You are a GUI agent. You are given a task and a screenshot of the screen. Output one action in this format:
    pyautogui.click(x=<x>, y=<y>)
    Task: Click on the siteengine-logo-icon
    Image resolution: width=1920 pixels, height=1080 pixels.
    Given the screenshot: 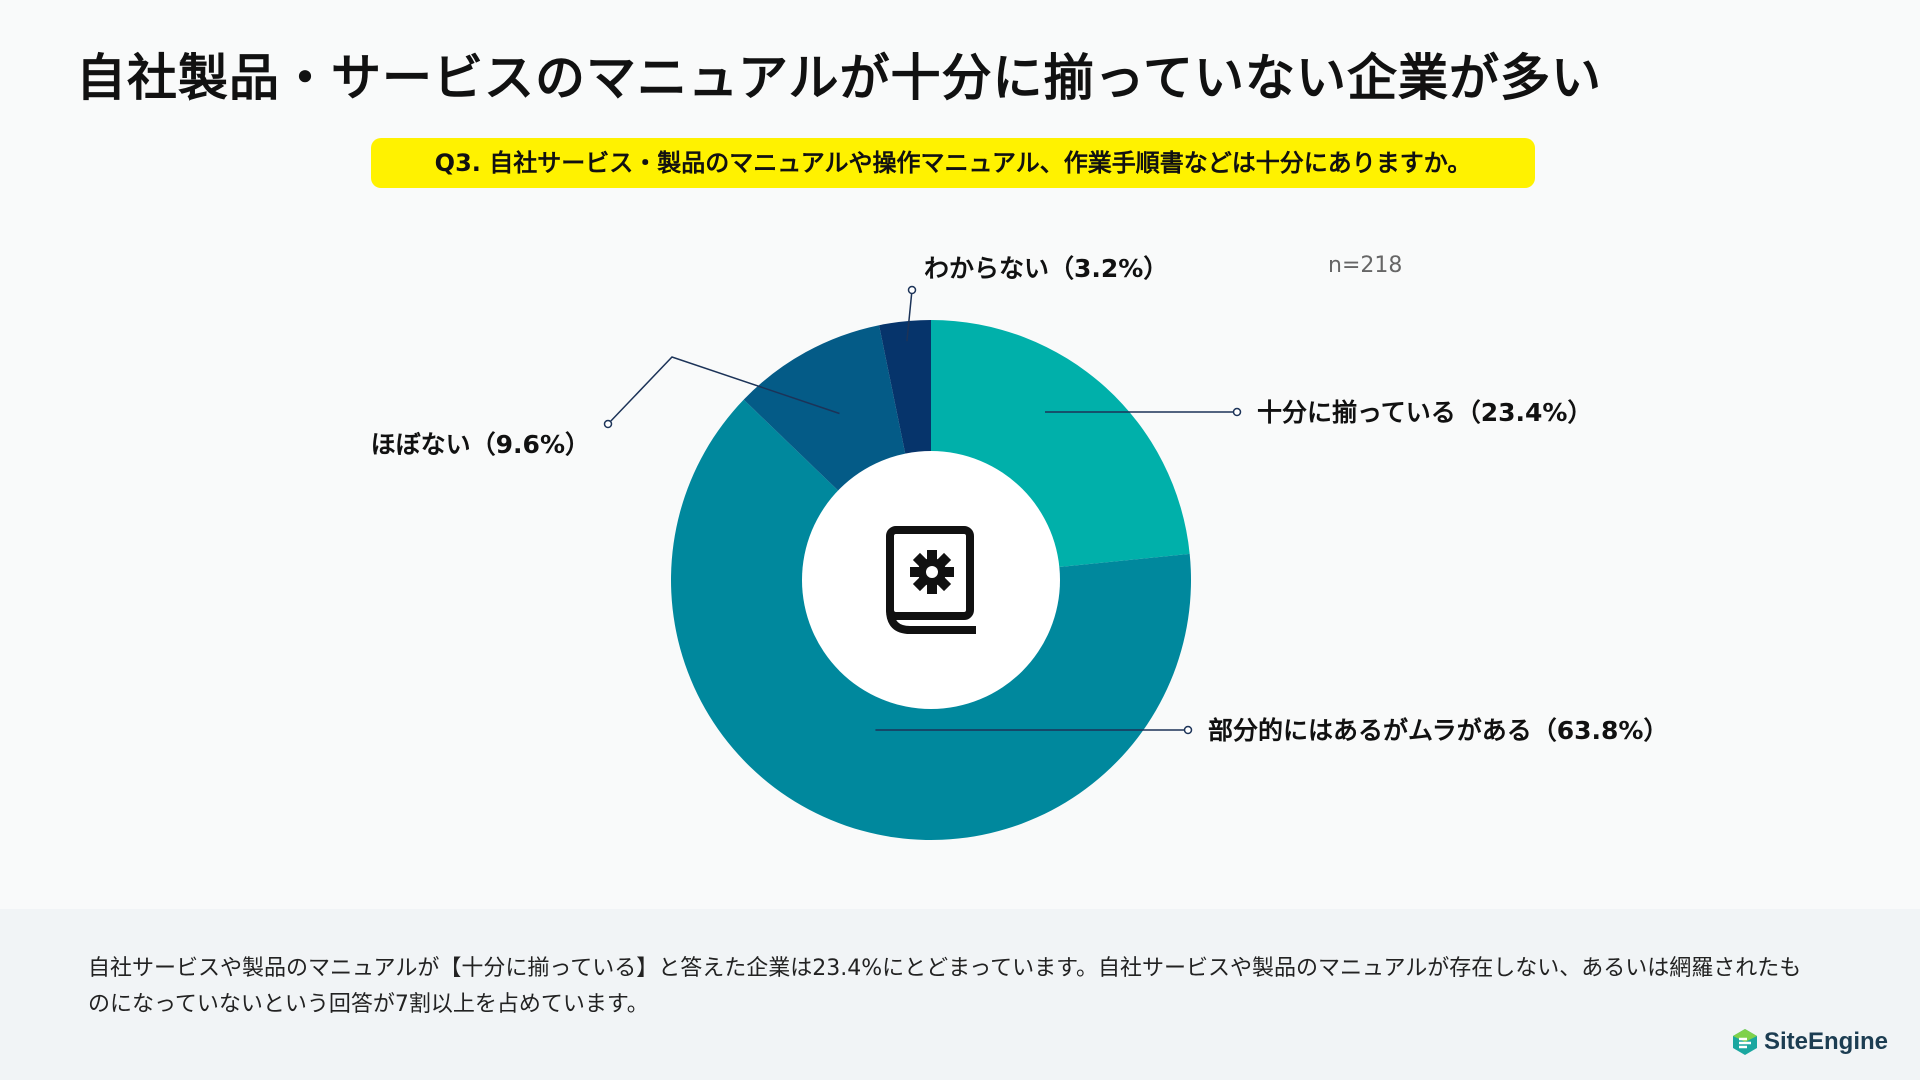 What is the action you would take?
    pyautogui.click(x=1744, y=1042)
    